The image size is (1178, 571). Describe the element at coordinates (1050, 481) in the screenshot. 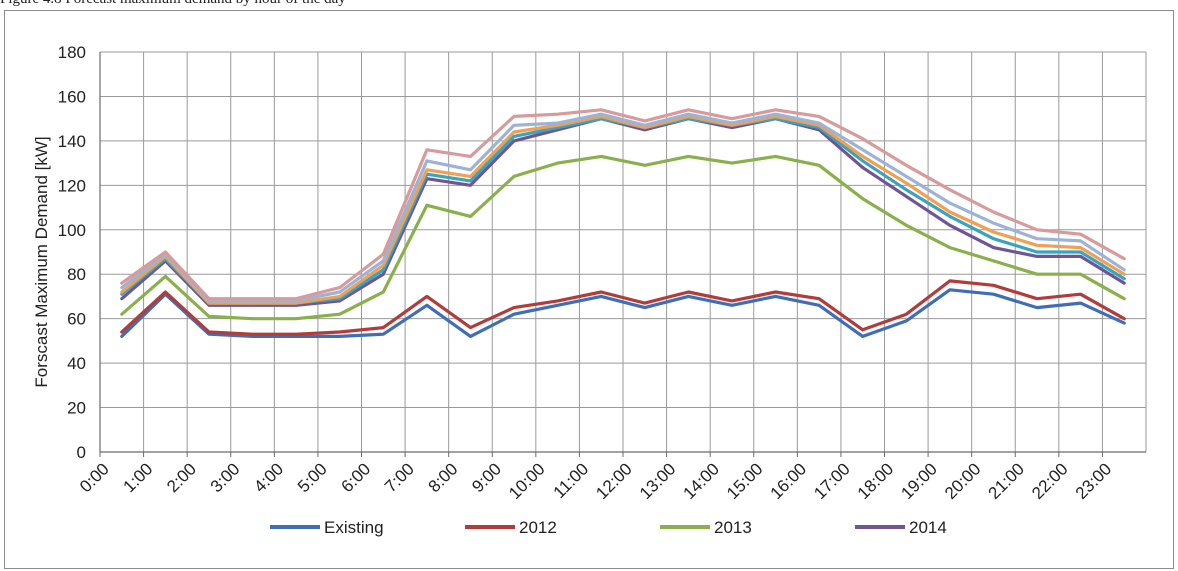

I see `x-tick-label: 22:00` at that location.